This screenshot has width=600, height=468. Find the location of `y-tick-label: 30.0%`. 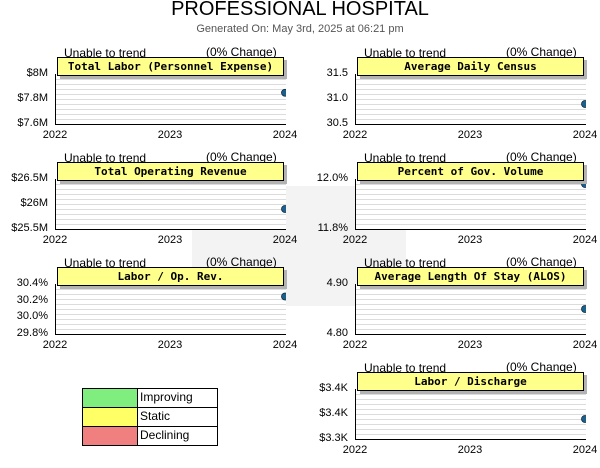

y-tick-label: 30.0% is located at coordinates (32, 316).